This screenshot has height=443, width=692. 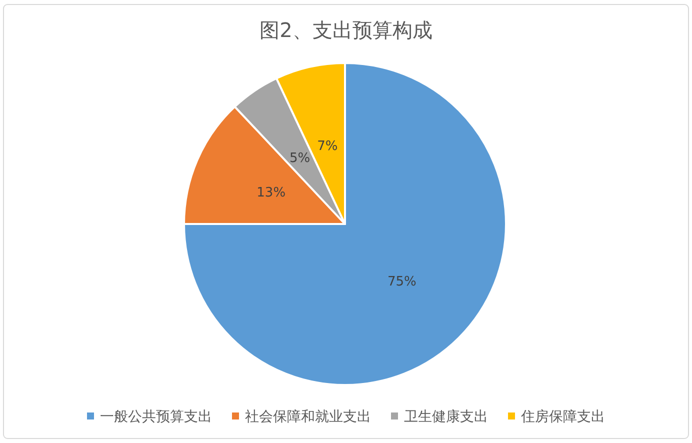 What do you see at coordinates (401, 282) in the screenshot?
I see `data-label: 75%` at bounding box center [401, 282].